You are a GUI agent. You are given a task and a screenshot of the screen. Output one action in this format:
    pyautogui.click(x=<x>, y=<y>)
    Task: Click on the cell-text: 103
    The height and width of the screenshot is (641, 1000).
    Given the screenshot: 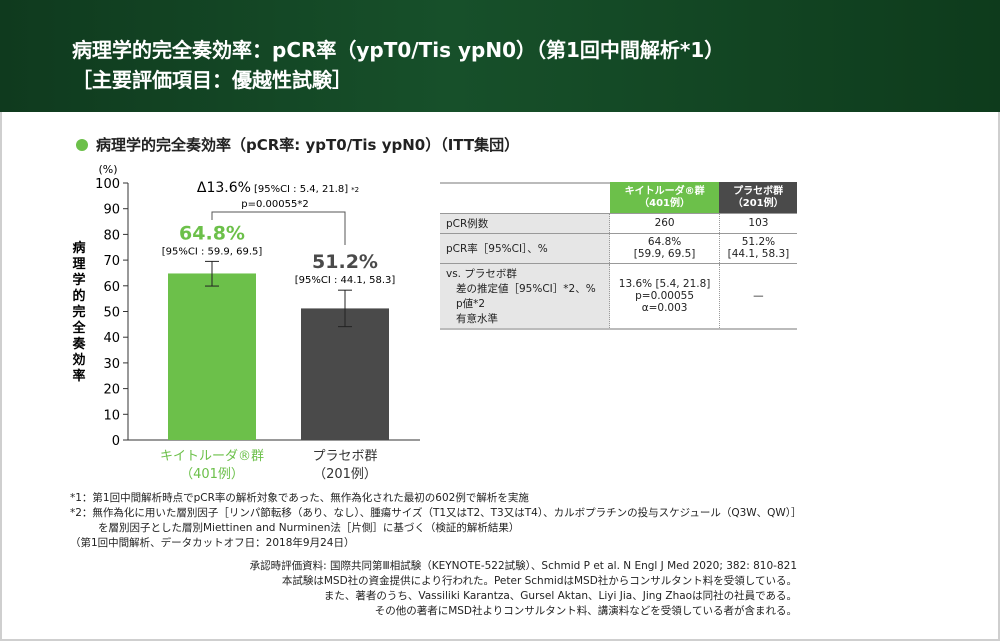 What is the action you would take?
    pyautogui.click(x=758, y=223)
    